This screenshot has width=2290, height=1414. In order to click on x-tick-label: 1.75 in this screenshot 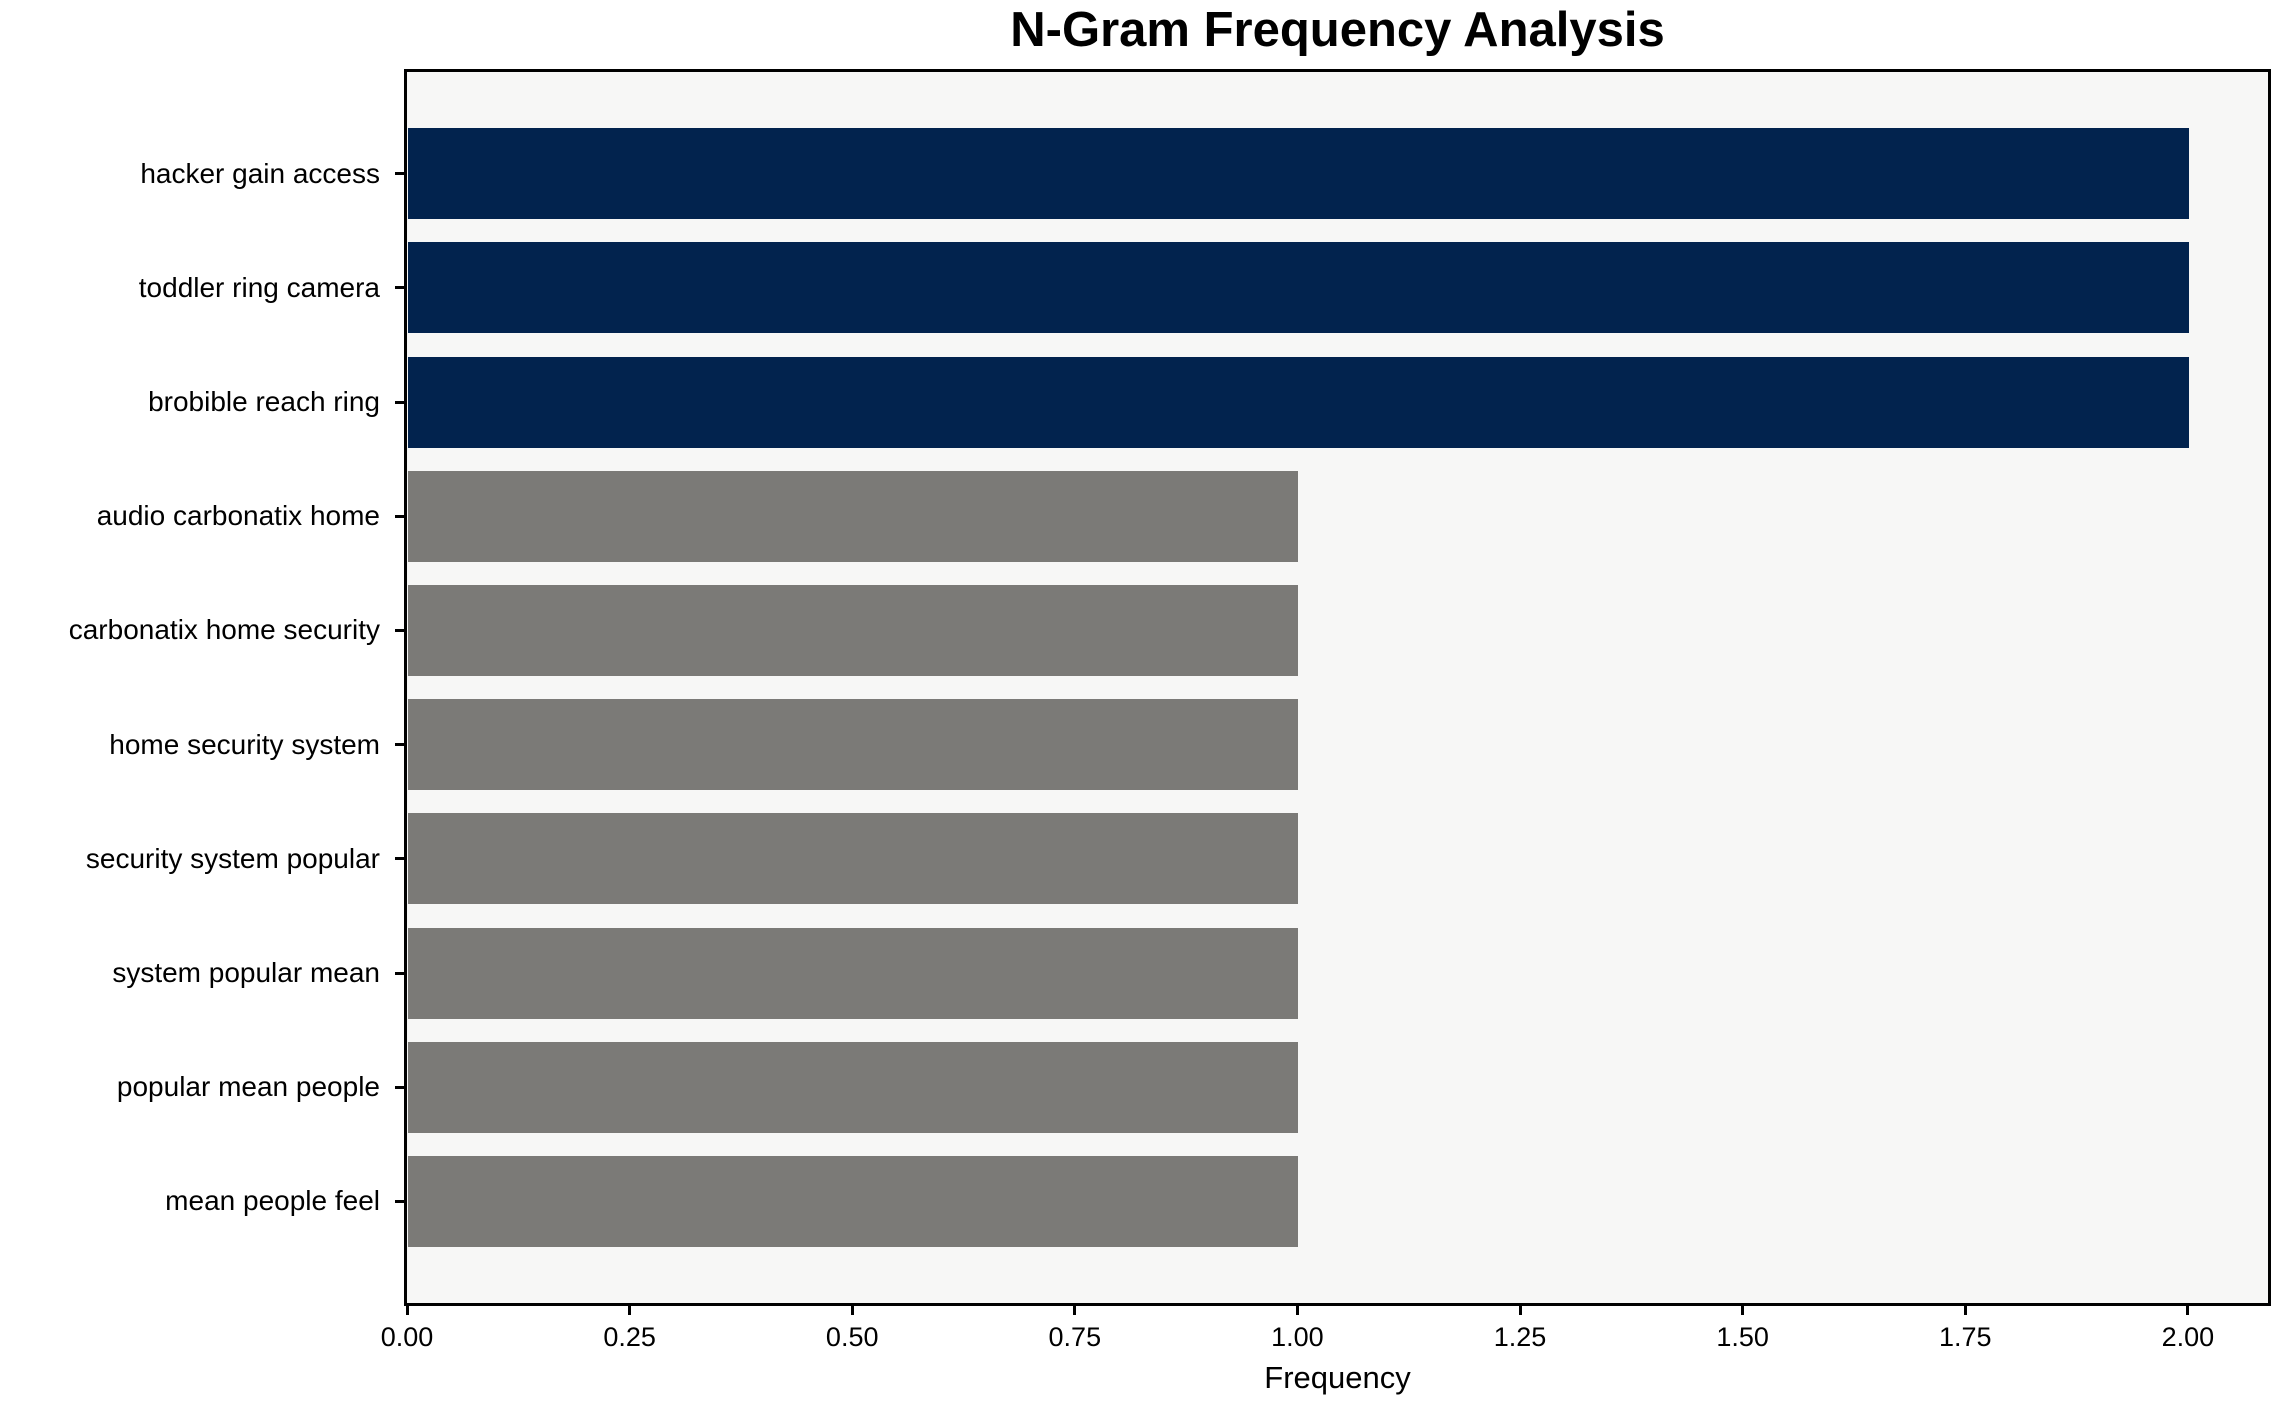, I will do `click(1965, 1337)`.